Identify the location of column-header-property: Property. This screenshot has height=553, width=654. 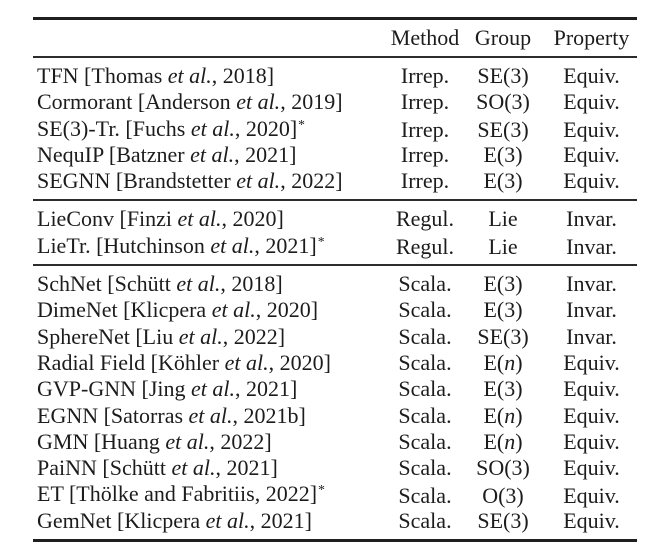
(591, 37).